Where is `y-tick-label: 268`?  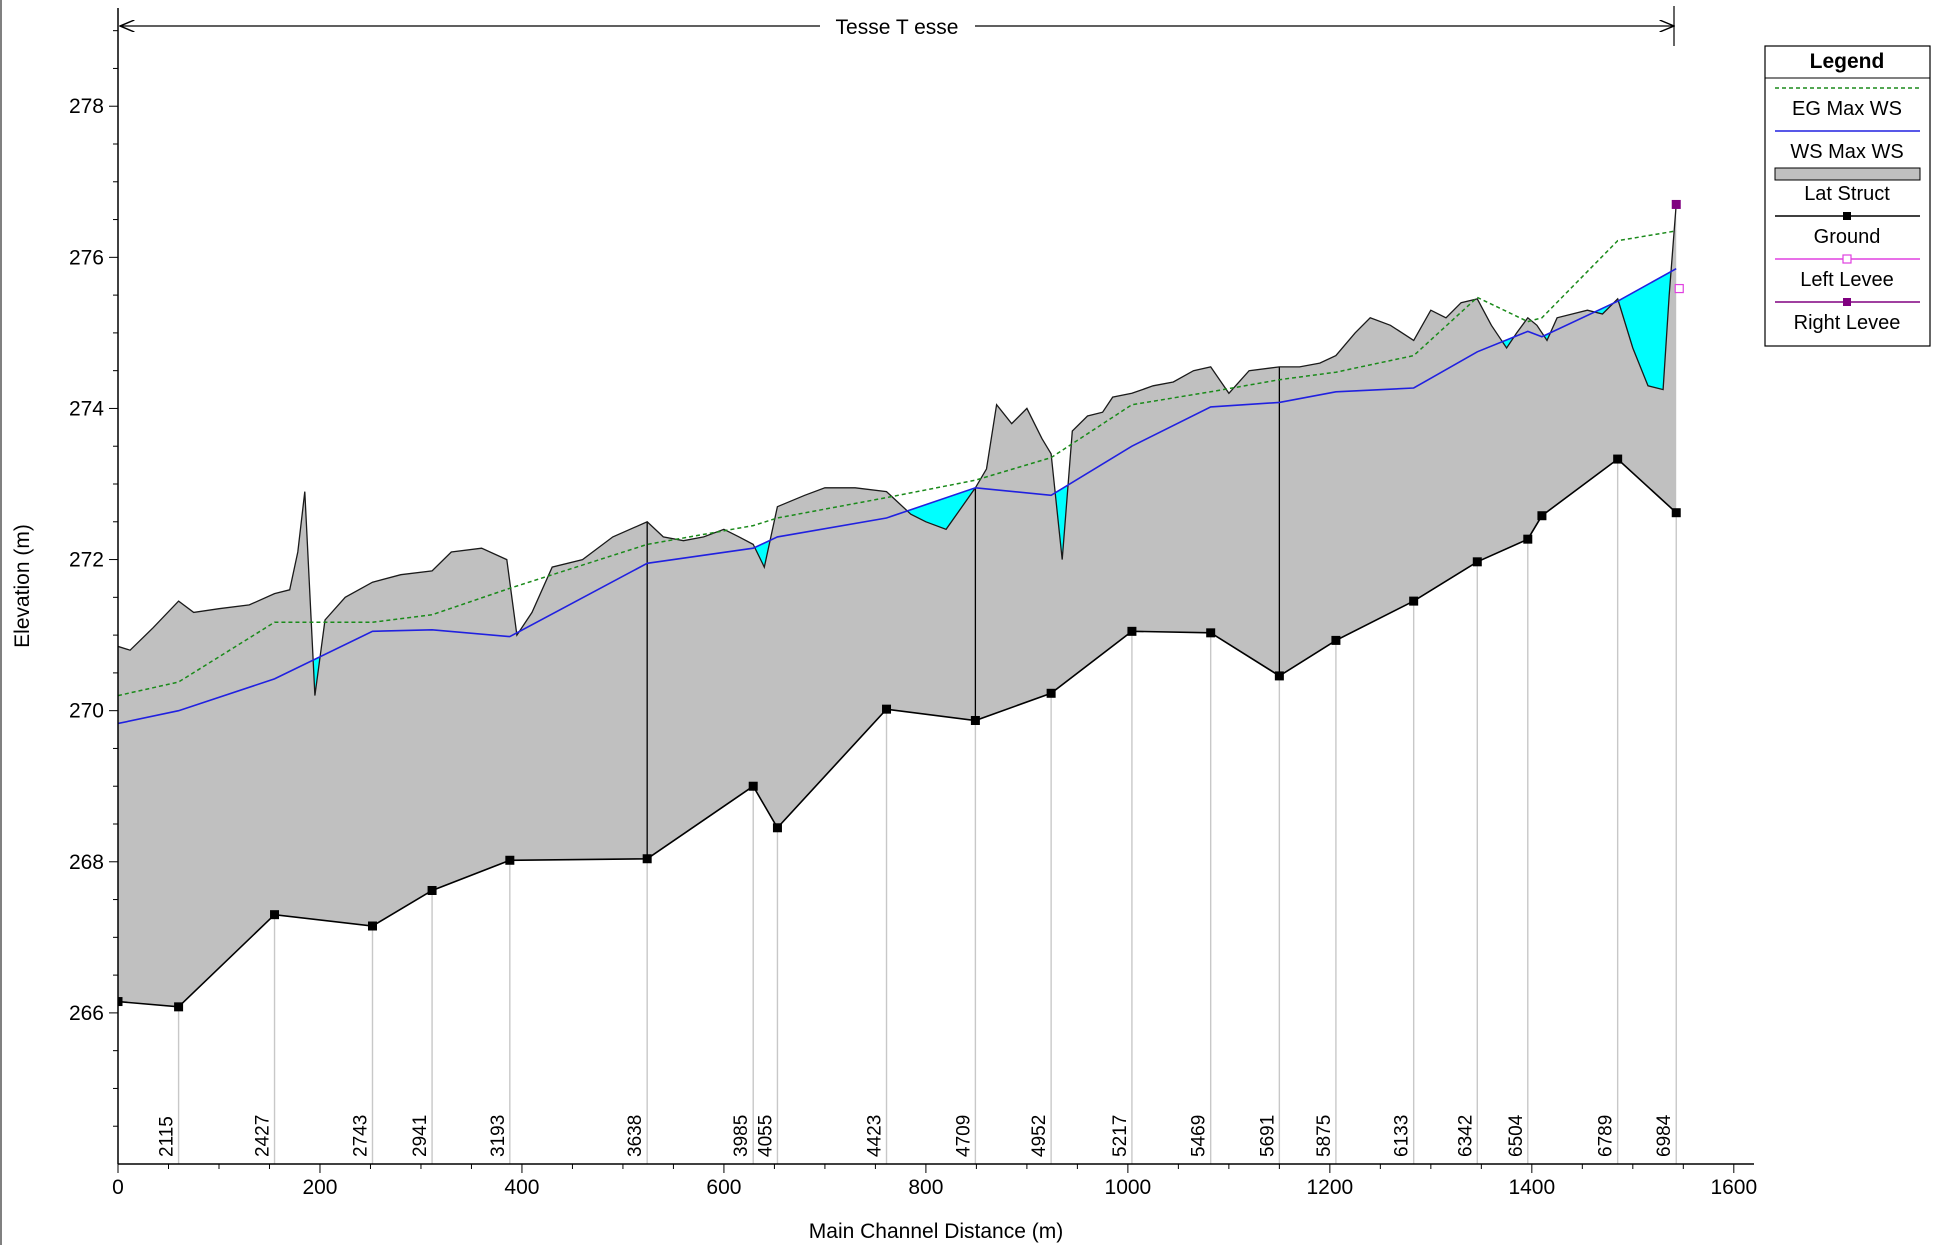 y-tick-label: 268 is located at coordinates (86, 862).